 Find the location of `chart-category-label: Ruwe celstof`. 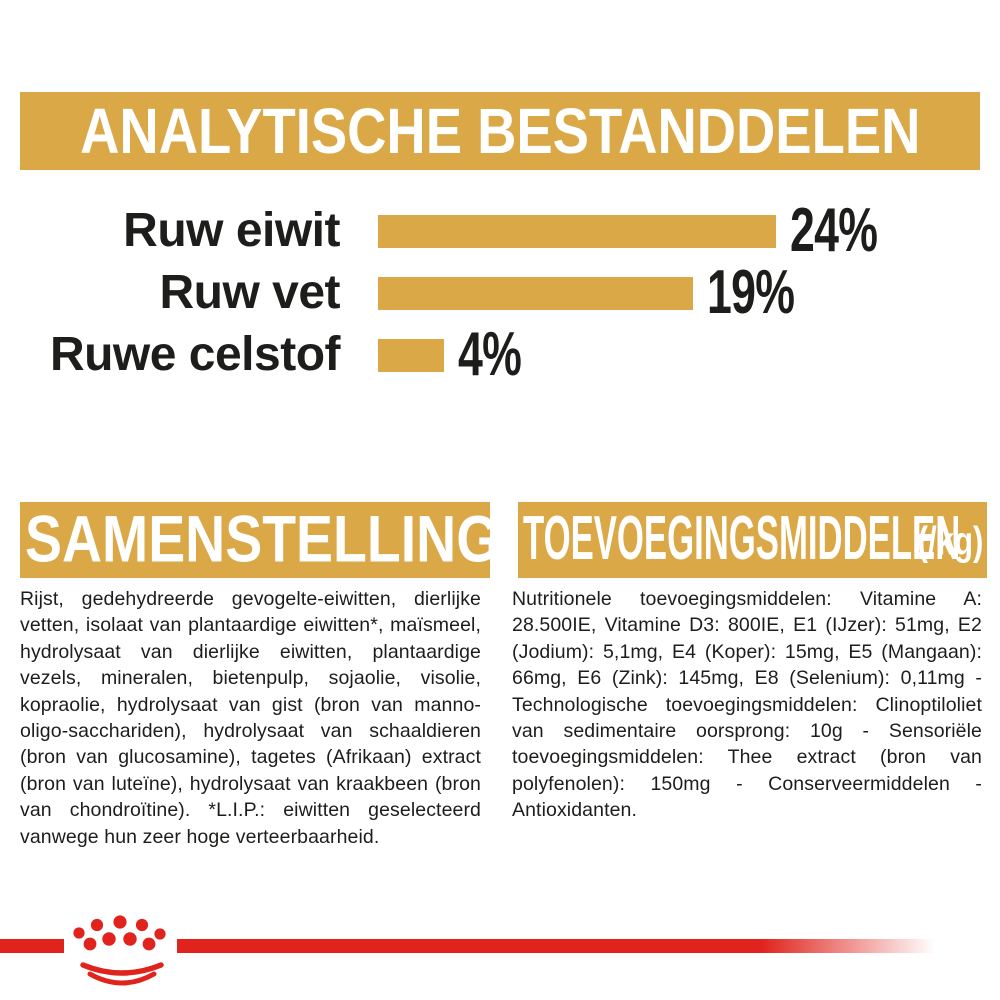

chart-category-label: Ruwe celstof is located at coordinates (195, 354).